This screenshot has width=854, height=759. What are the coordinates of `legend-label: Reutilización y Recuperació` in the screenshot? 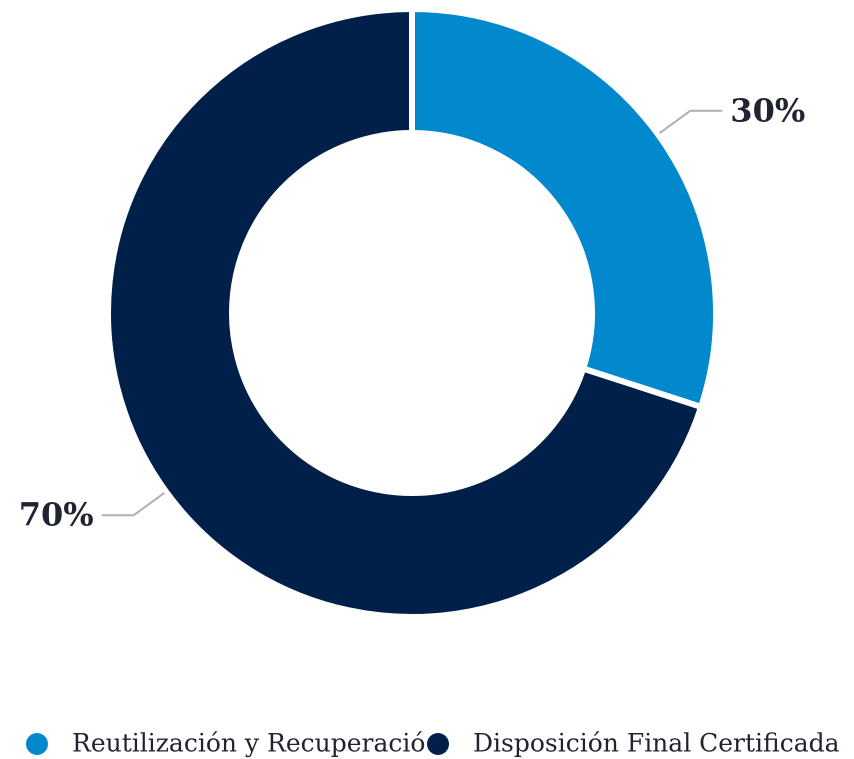 It's located at (248, 743).